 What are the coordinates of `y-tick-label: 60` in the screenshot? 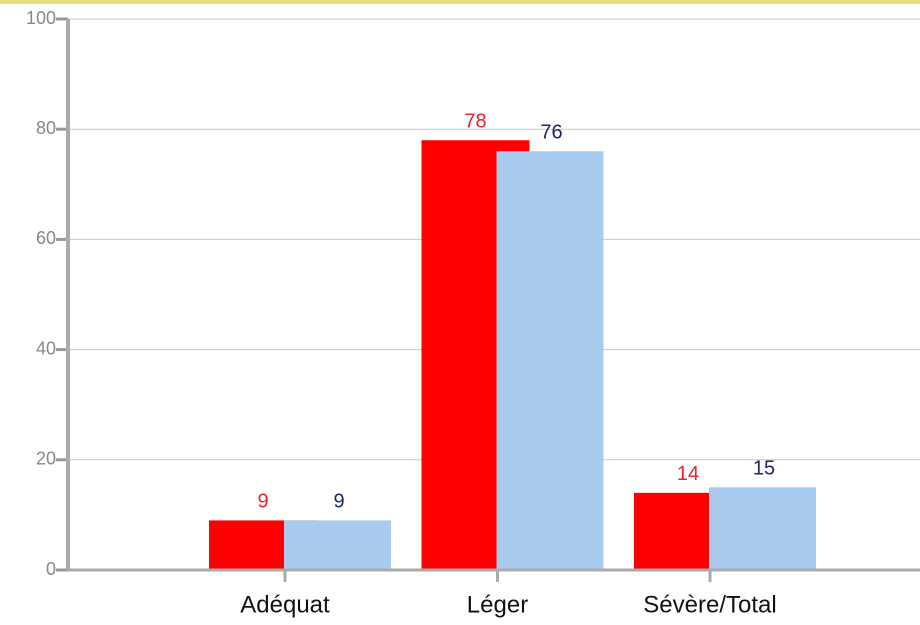 It's located at (46, 238).